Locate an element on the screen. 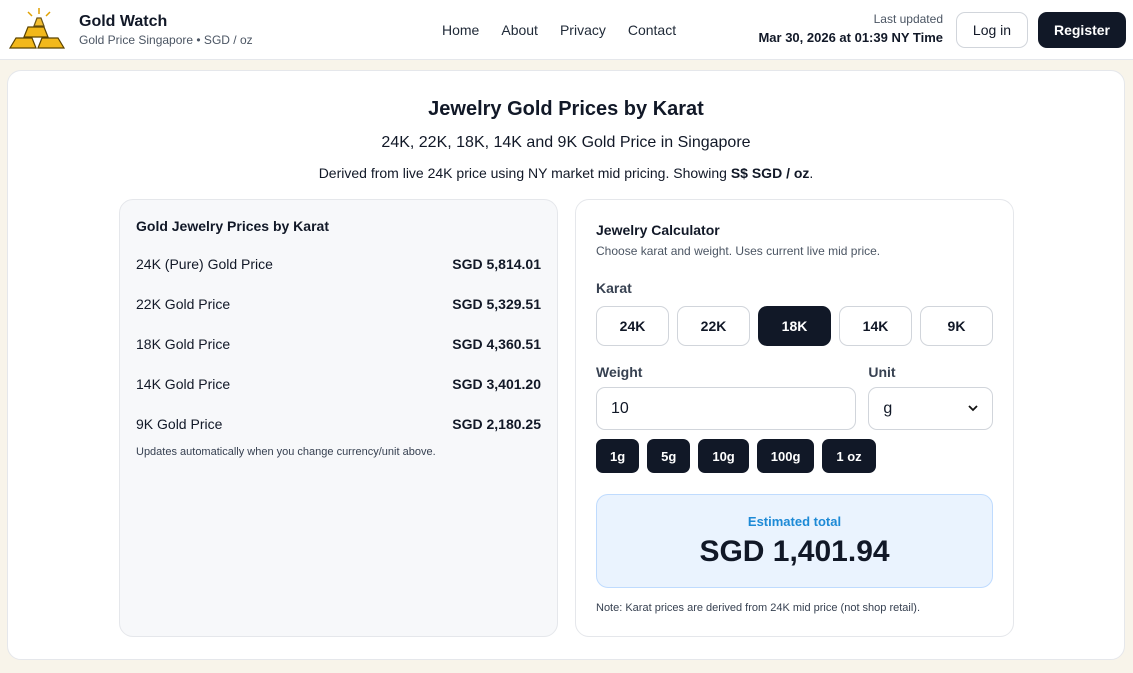 The width and height of the screenshot is (1133, 673). label: 22K Gold Price is located at coordinates (183, 304).